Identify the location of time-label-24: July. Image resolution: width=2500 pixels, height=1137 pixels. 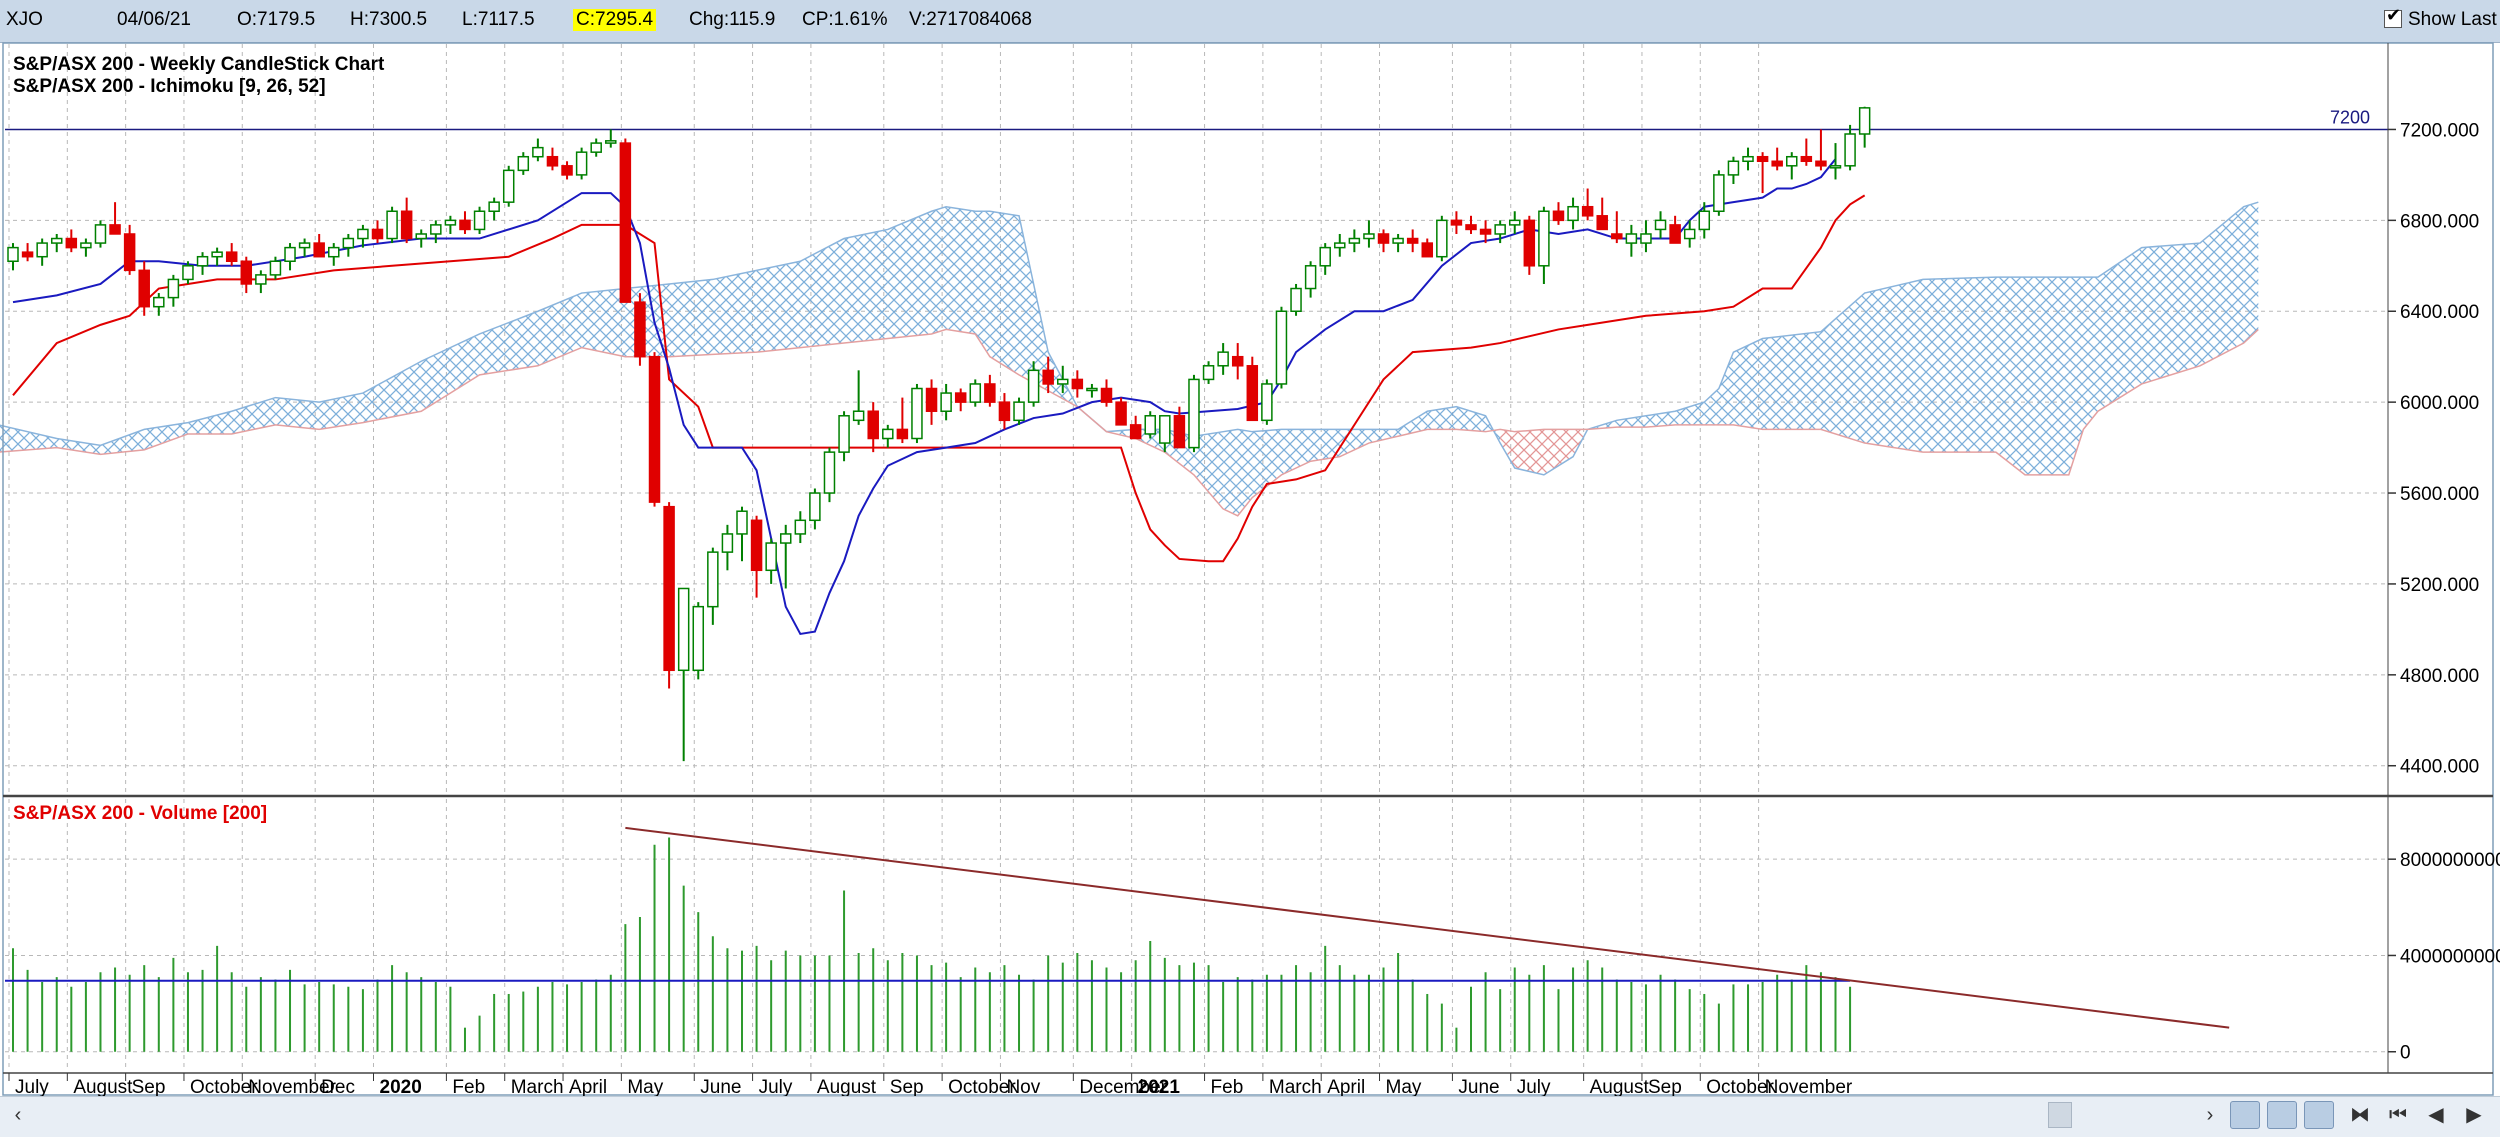
(1534, 1086).